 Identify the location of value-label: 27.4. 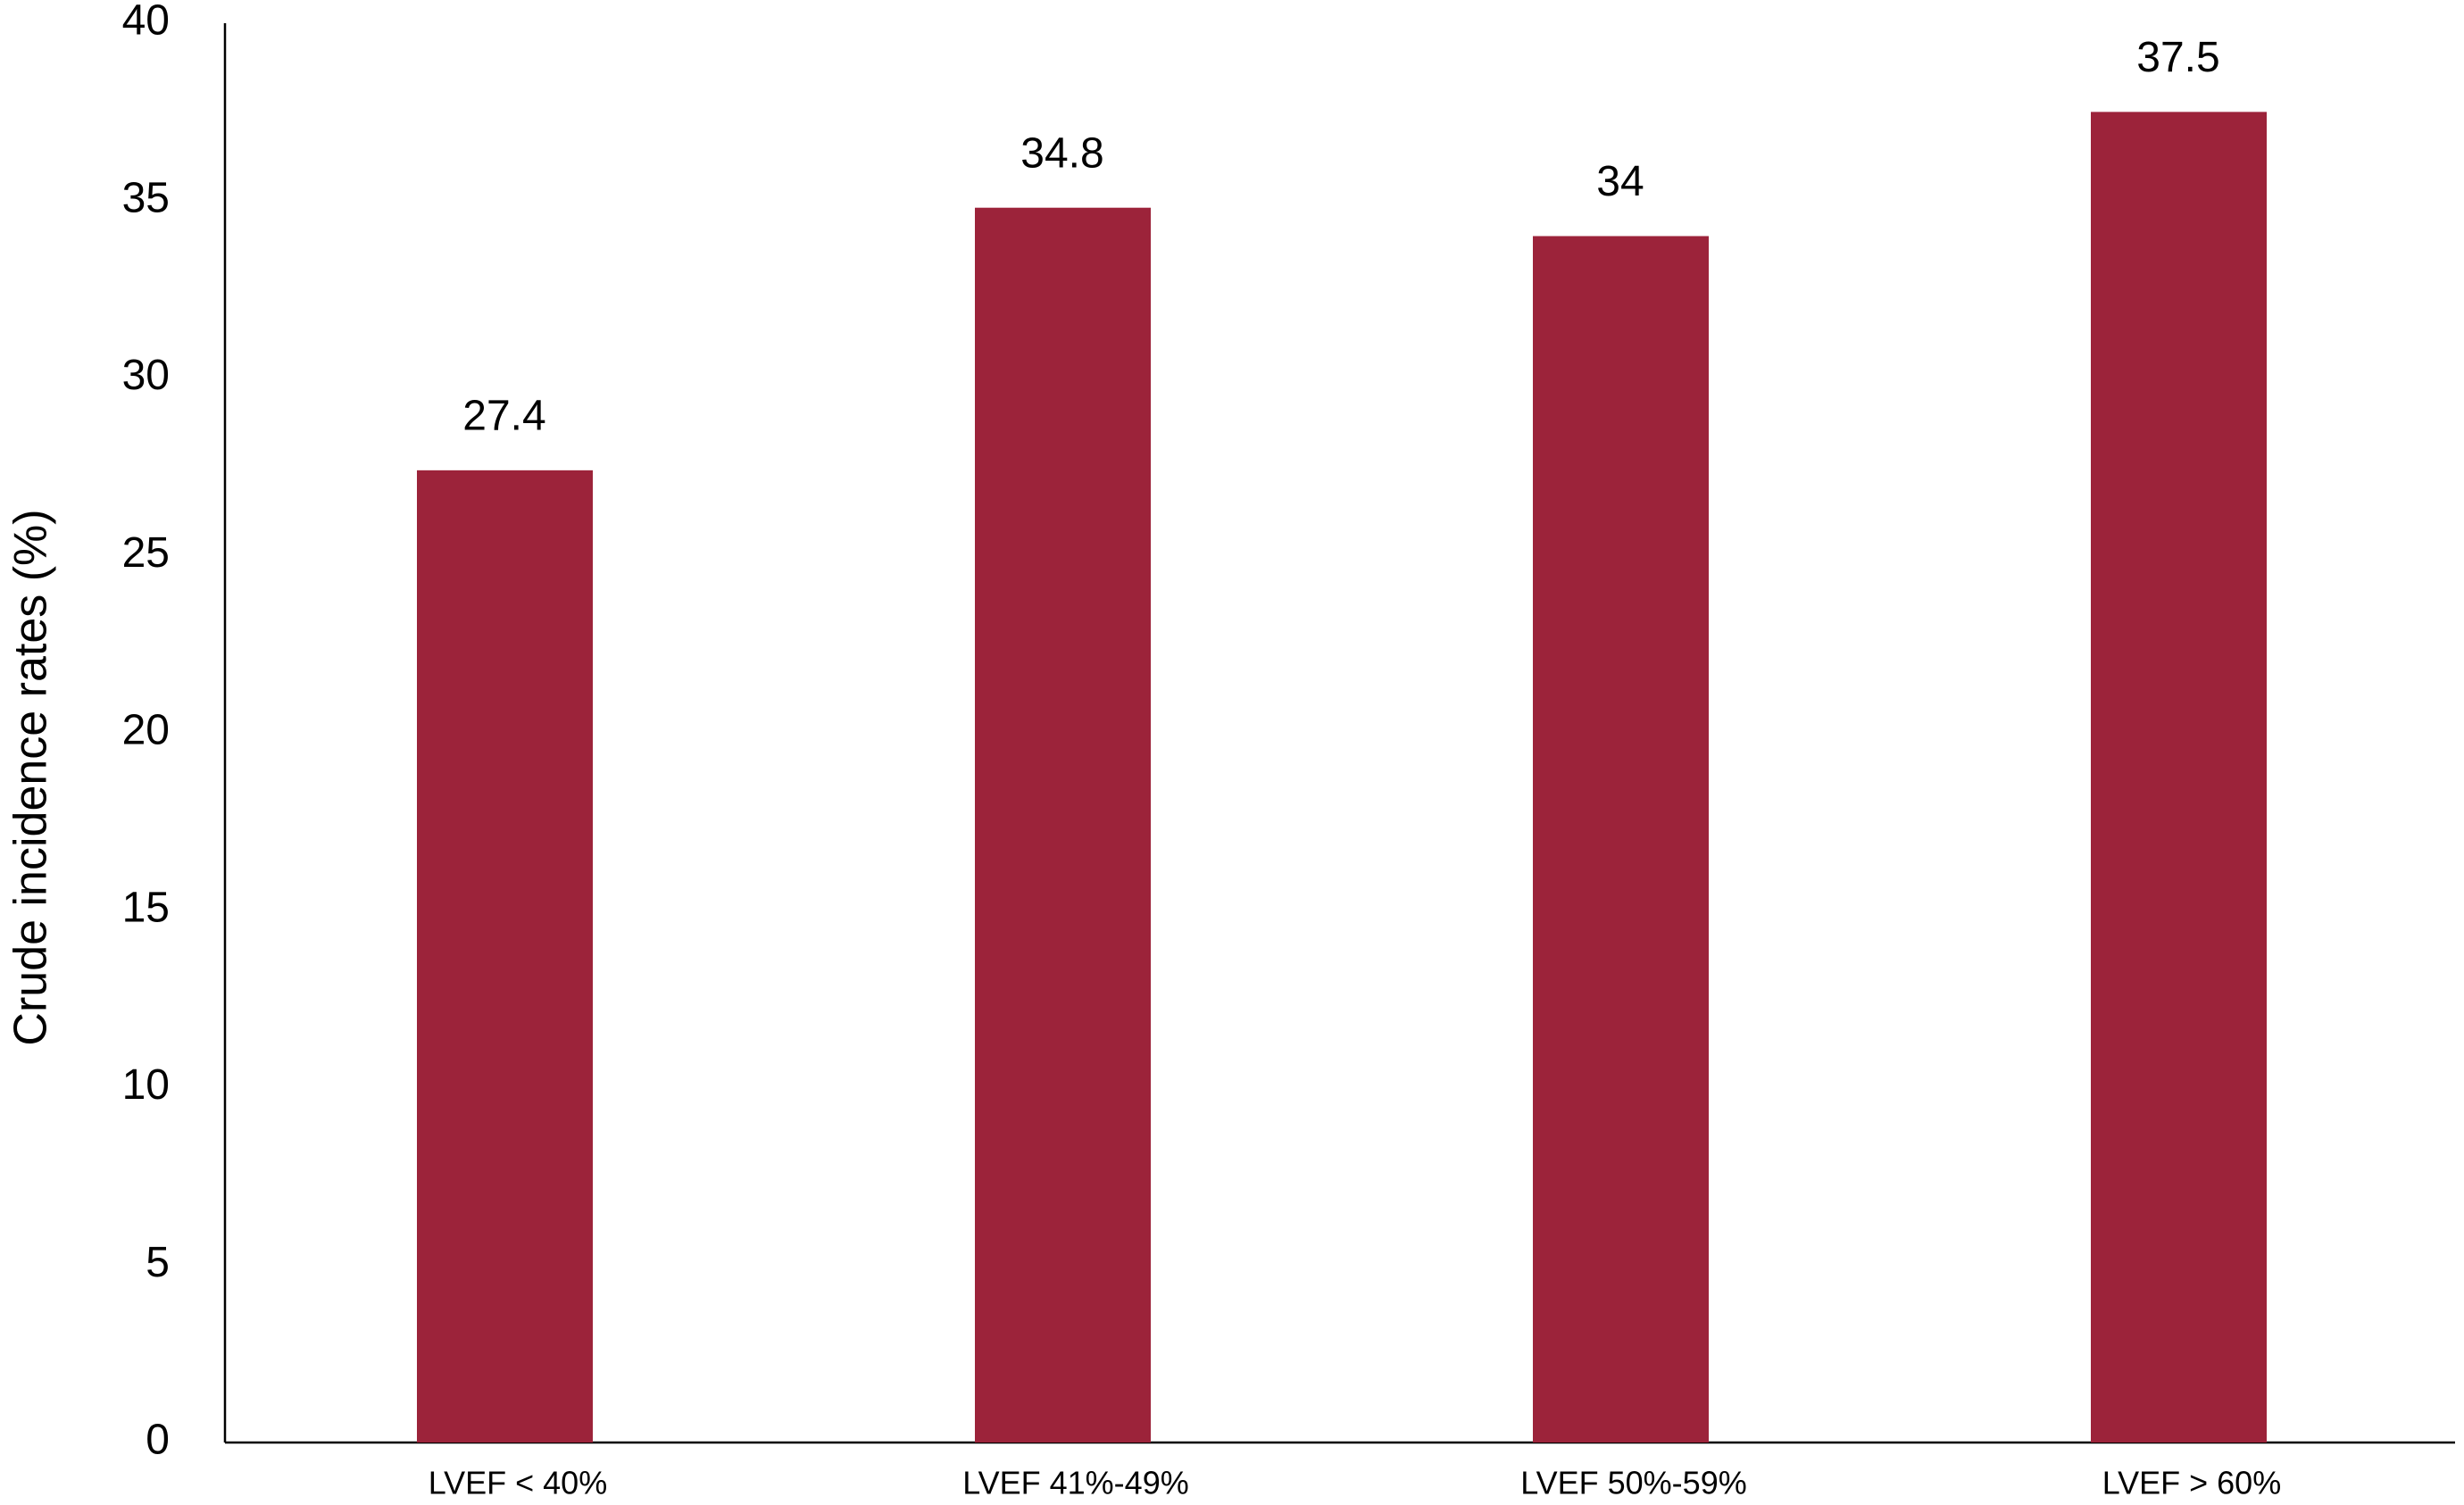
(503, 417).